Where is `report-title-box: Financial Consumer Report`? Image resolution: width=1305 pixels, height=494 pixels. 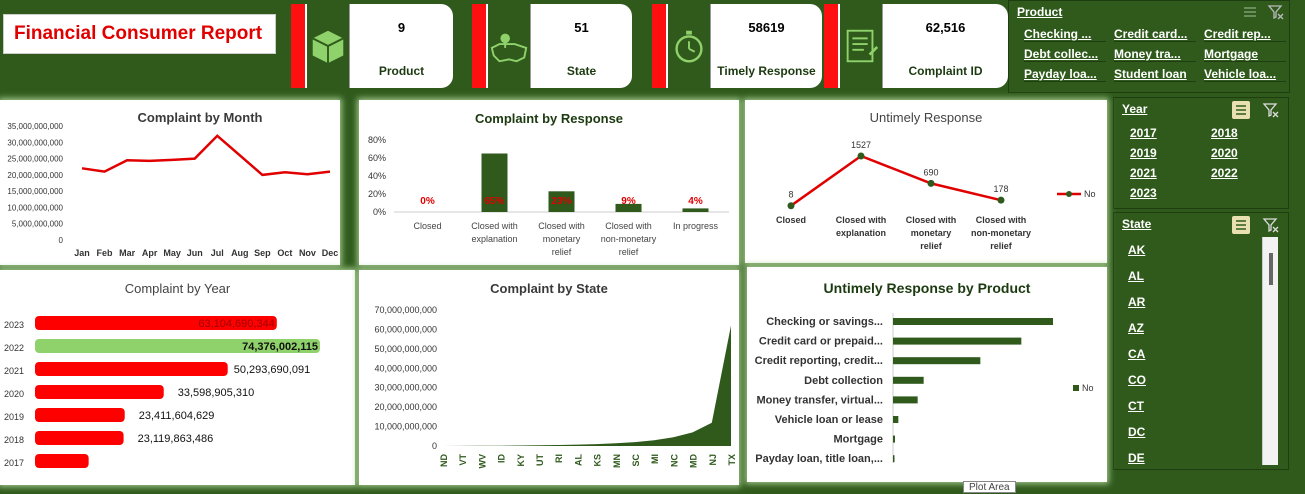
report-title-box: Financial Consumer Report is located at coordinates (139, 34).